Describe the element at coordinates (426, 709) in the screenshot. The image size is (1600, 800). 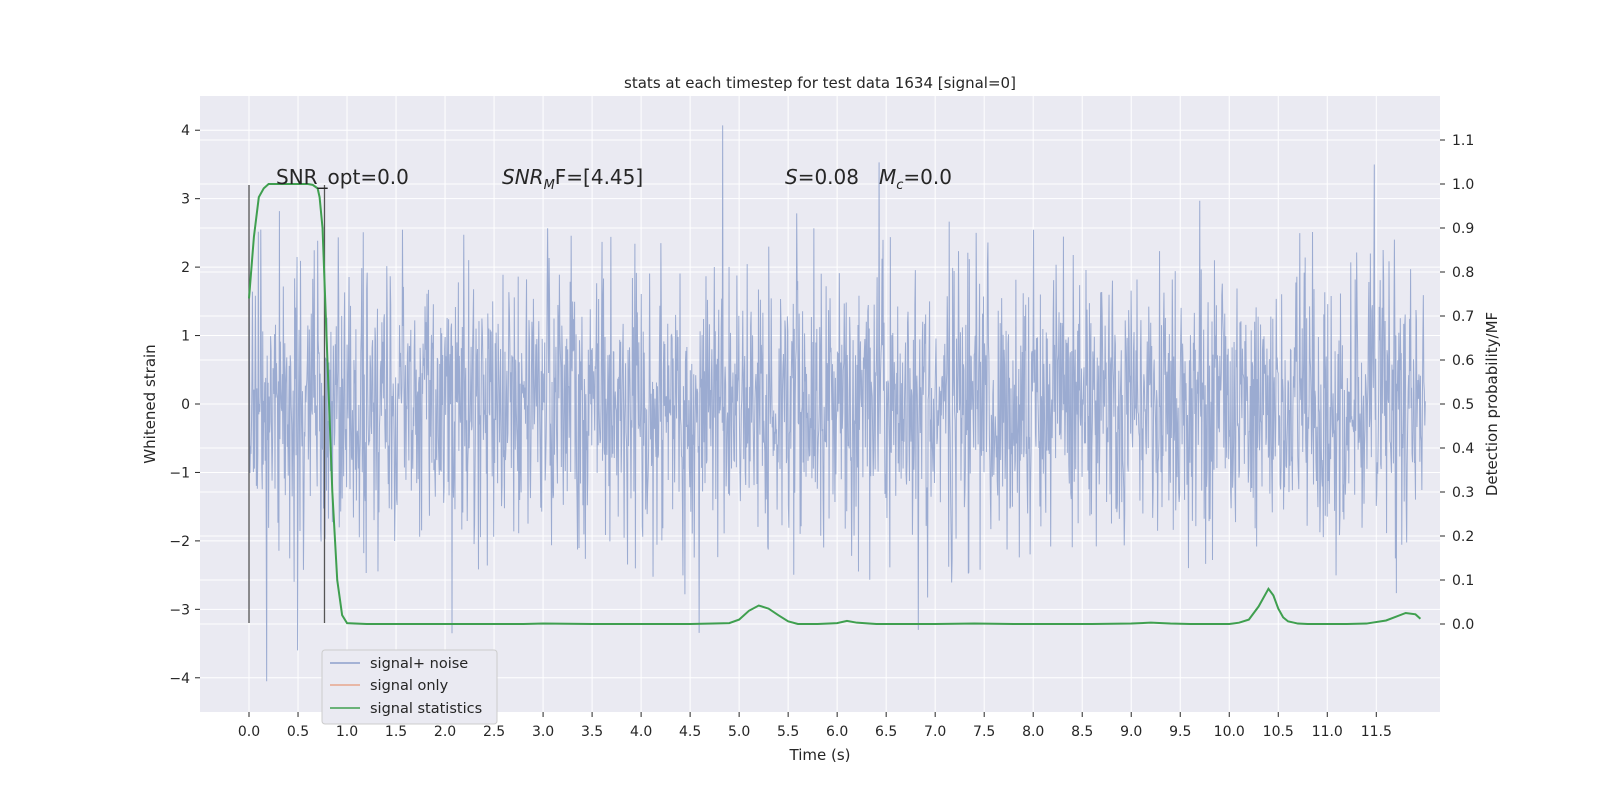
I see `legend-label-signal-statistics: signal statistics` at that location.